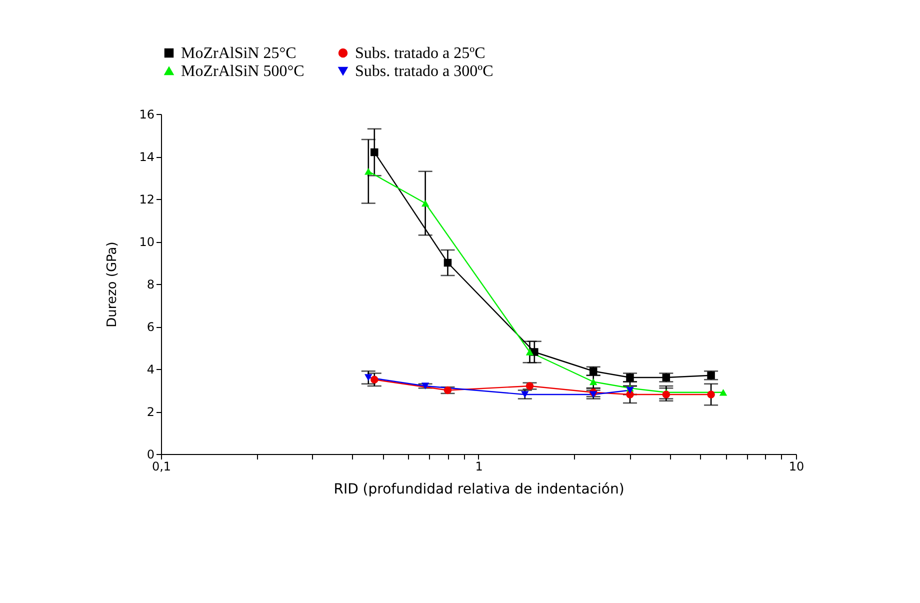  What do you see at coordinates (479, 490) in the screenshot?
I see `x-axis-title: RID (profundidad relativa de indentación)` at bounding box center [479, 490].